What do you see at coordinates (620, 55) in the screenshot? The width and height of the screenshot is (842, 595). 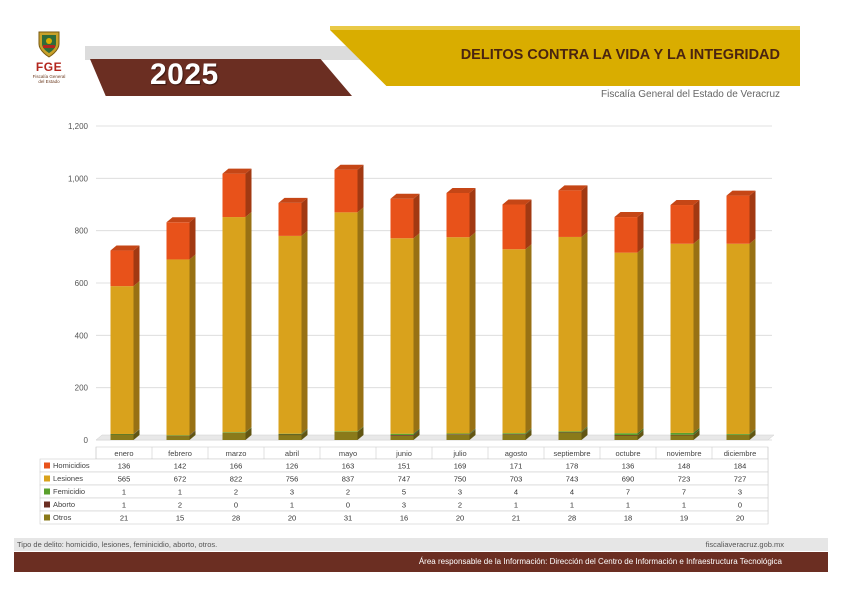 I see `page-title: DELITOS CONTRA LA VIDA Y LA INTEGRIDAD` at bounding box center [620, 55].